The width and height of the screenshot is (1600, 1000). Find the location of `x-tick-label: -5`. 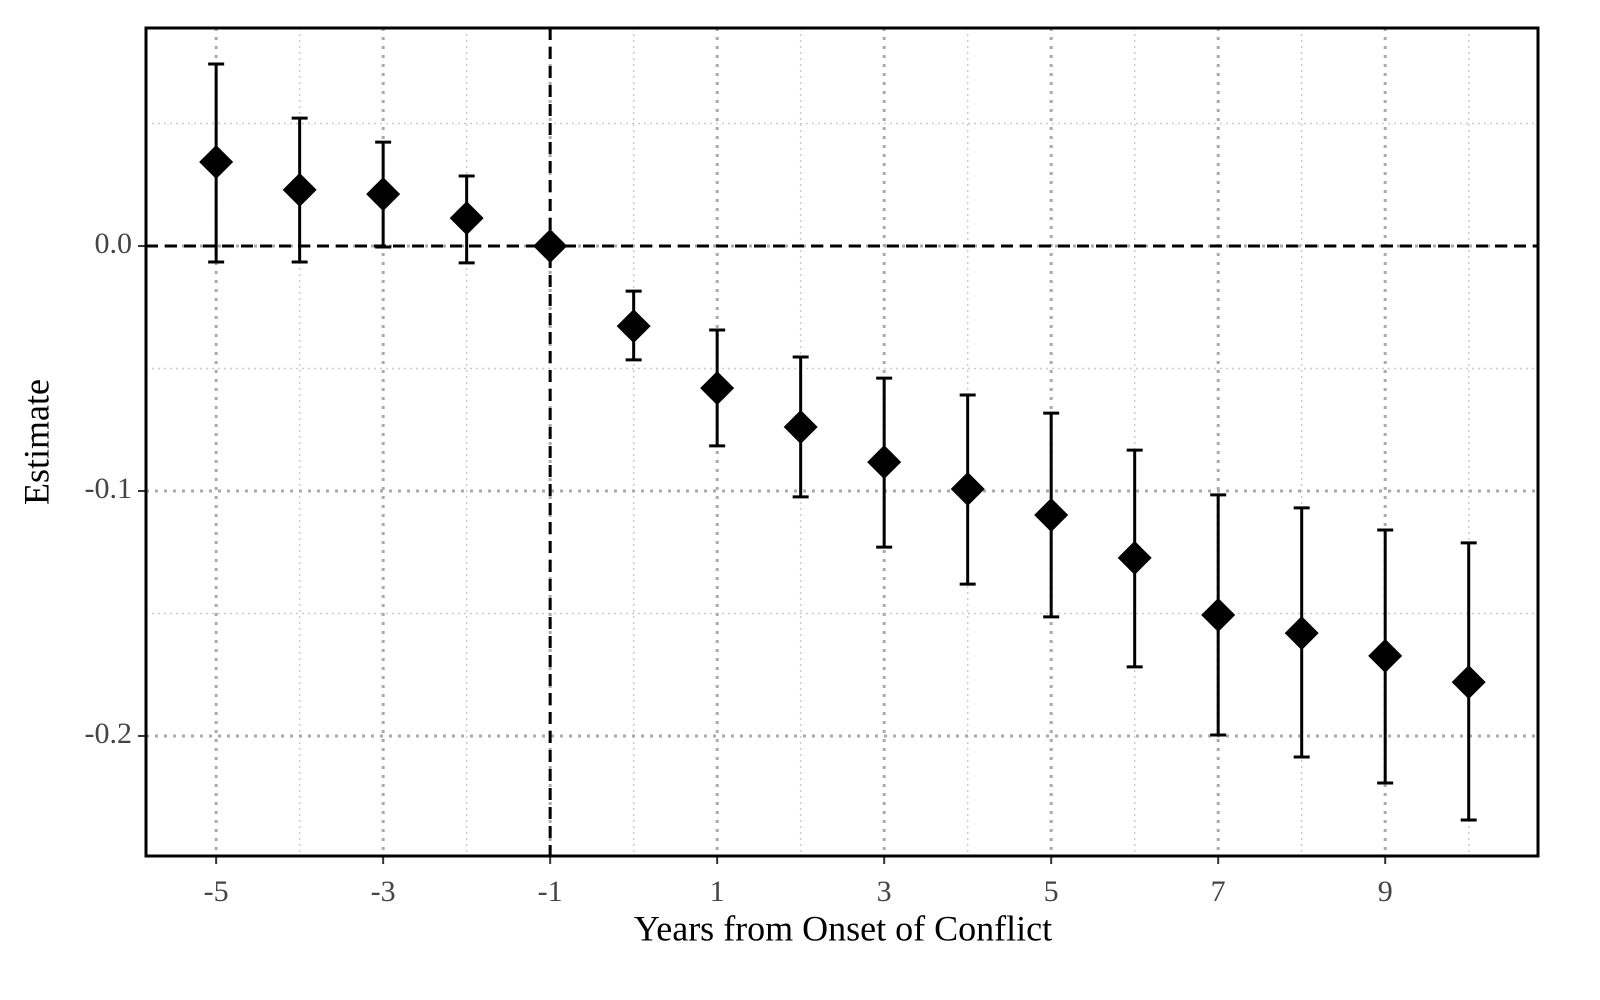

x-tick-label: -5 is located at coordinates (216, 891).